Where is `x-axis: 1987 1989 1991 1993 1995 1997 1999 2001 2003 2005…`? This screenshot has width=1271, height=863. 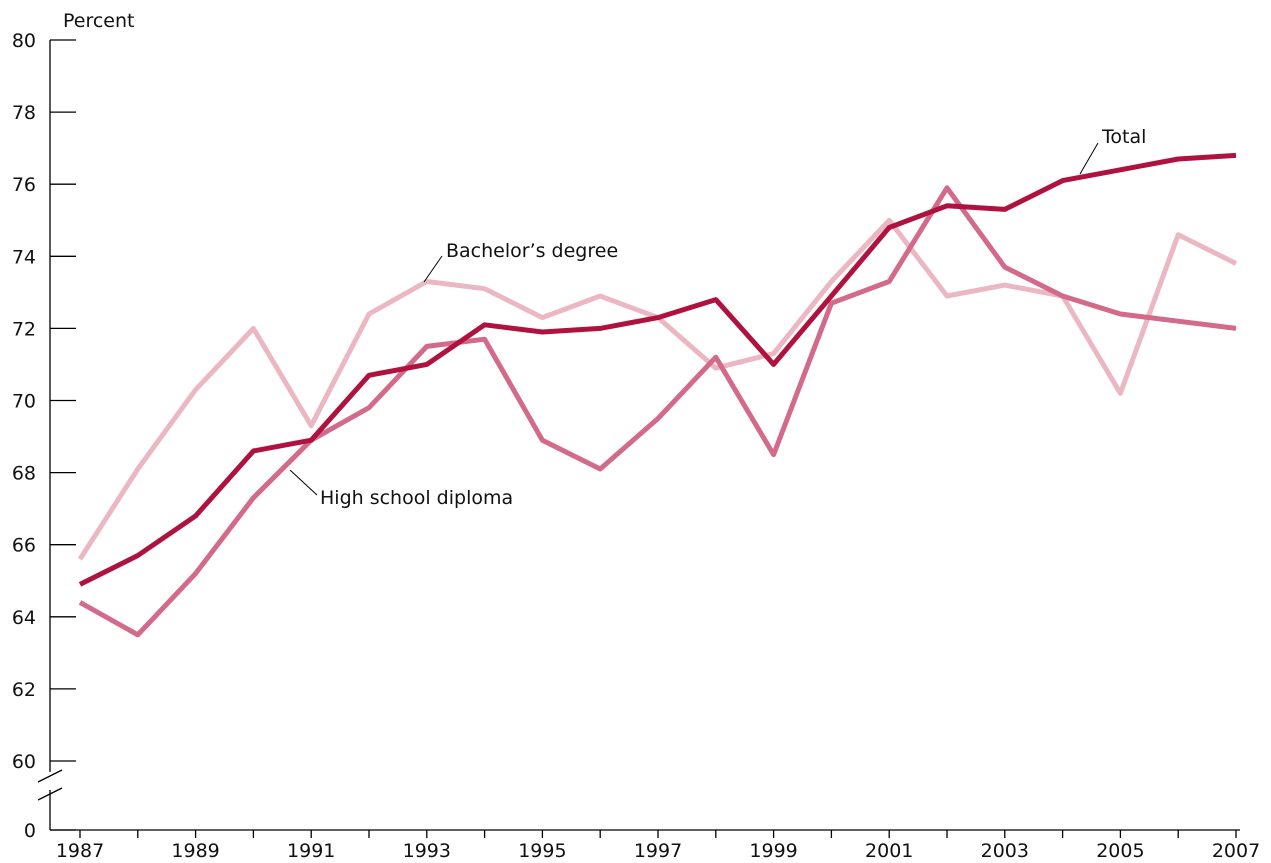 x-axis: 1987 1989 1991 1993 1995 1997 1999 2001 2003 2005… is located at coordinates (655, 845).